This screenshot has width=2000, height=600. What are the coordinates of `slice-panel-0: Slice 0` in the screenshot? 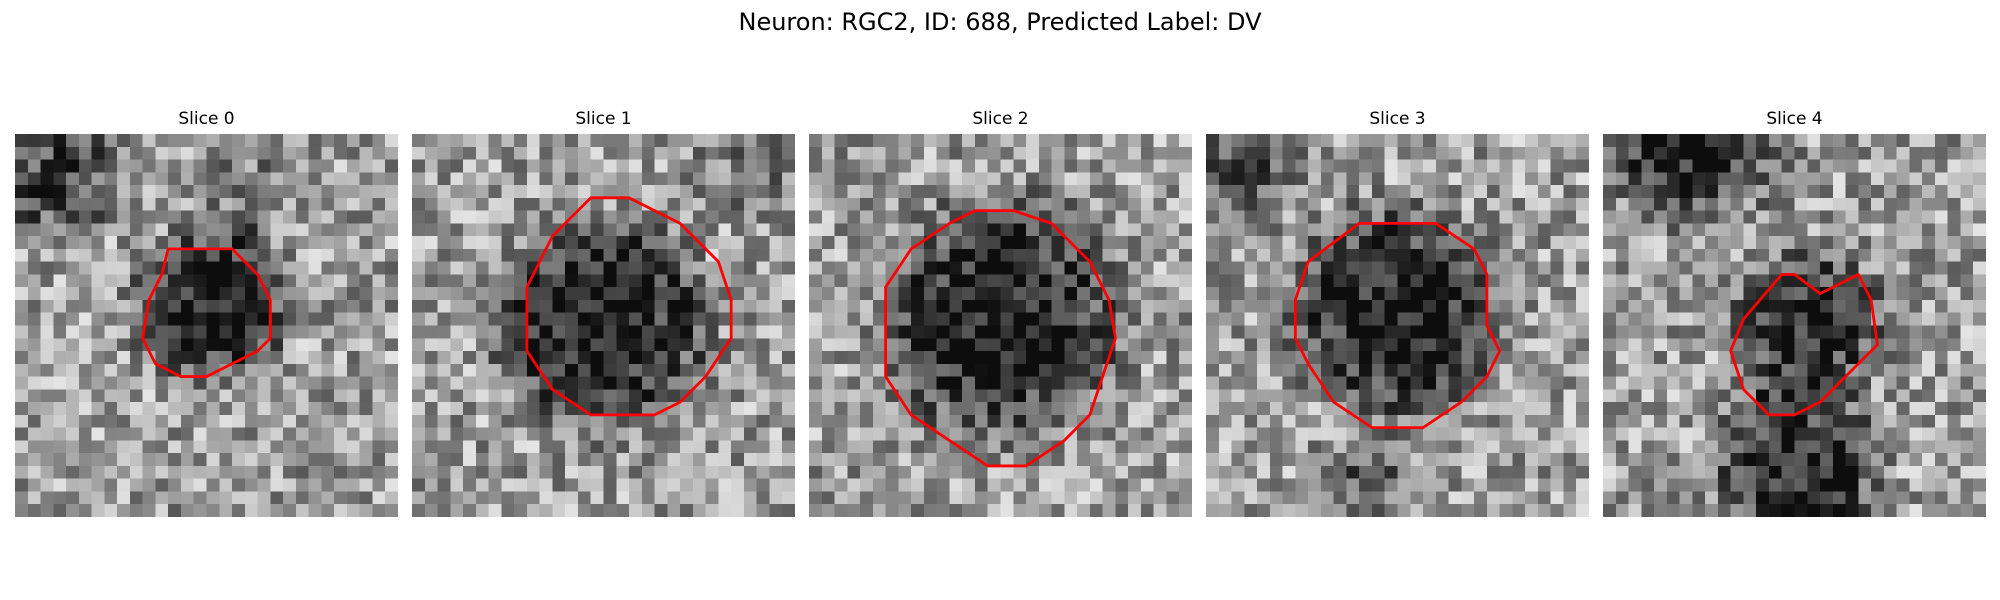 It's located at (206, 312).